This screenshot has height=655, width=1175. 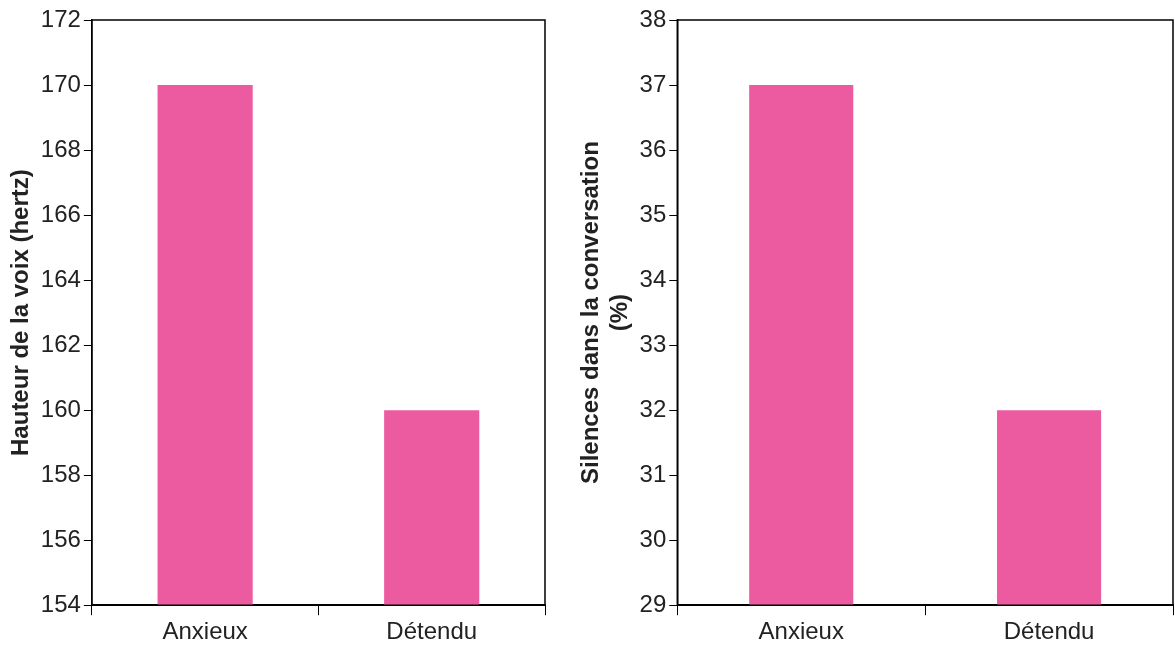 What do you see at coordinates (653, 473) in the screenshot?
I see `y-tick-label: 31` at bounding box center [653, 473].